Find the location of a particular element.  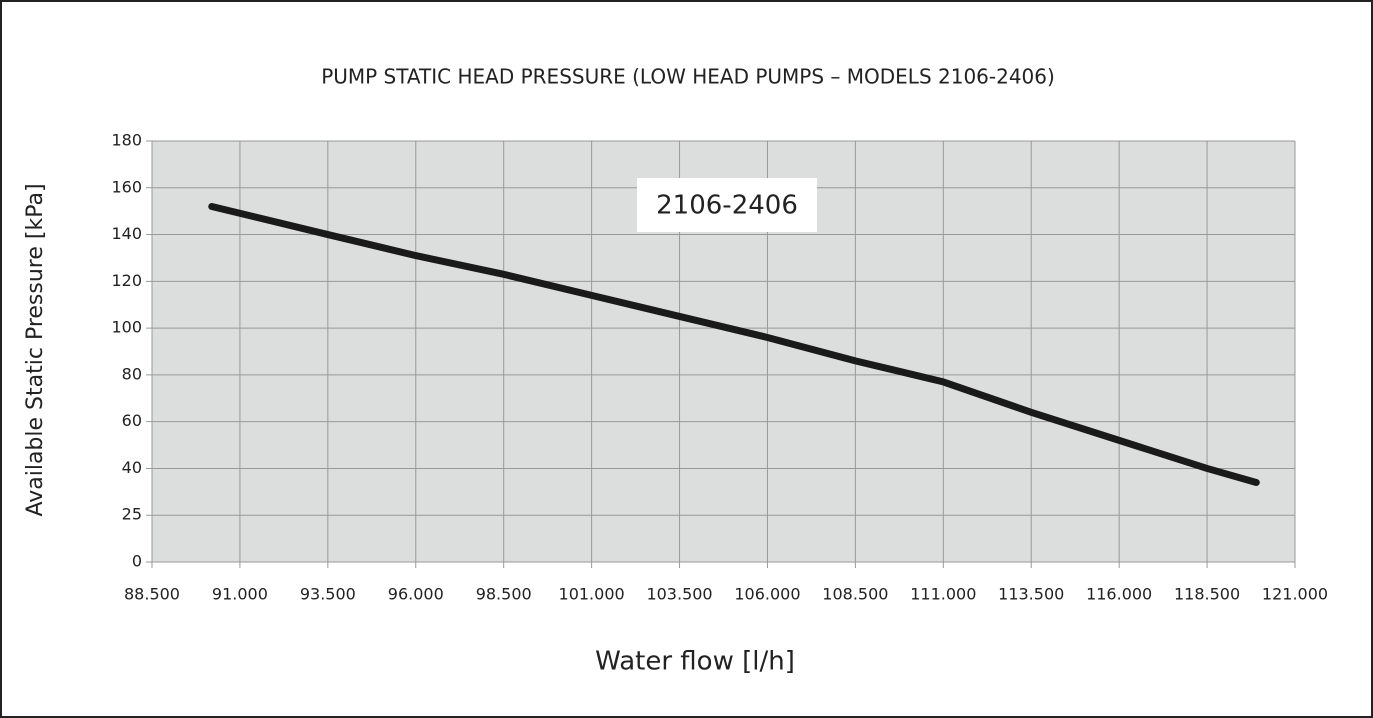

series-label: 2106-2406 is located at coordinates (727, 206).